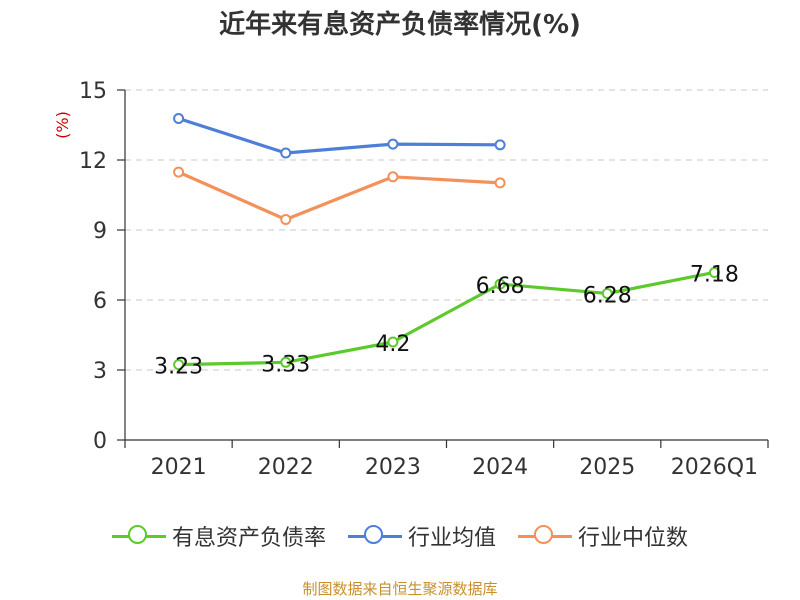  What do you see at coordinates (100, 231) in the screenshot?
I see `y-tick-label: 9` at bounding box center [100, 231].